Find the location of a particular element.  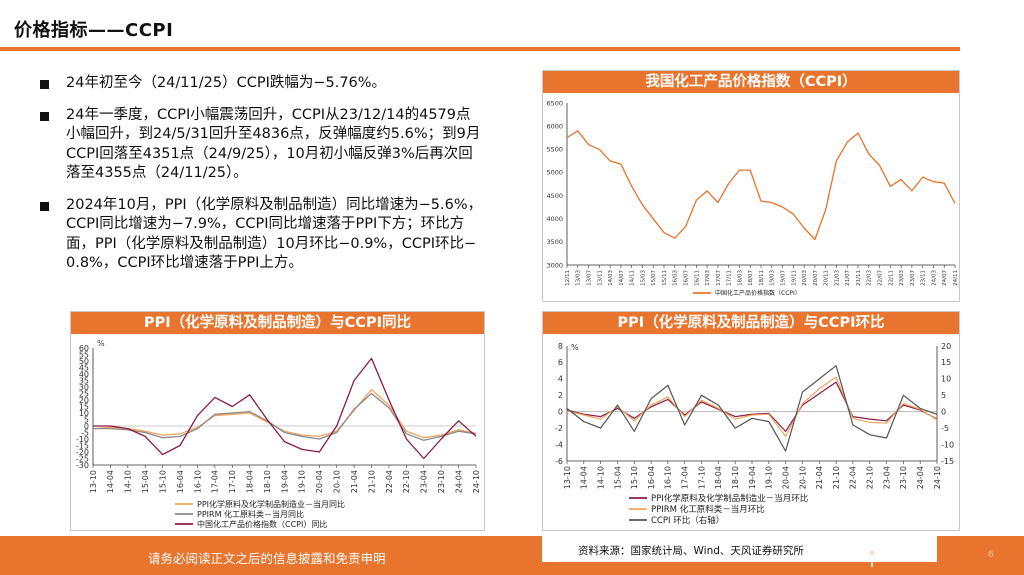

x-tick-label: 21/11 is located at coordinates (859, 278).